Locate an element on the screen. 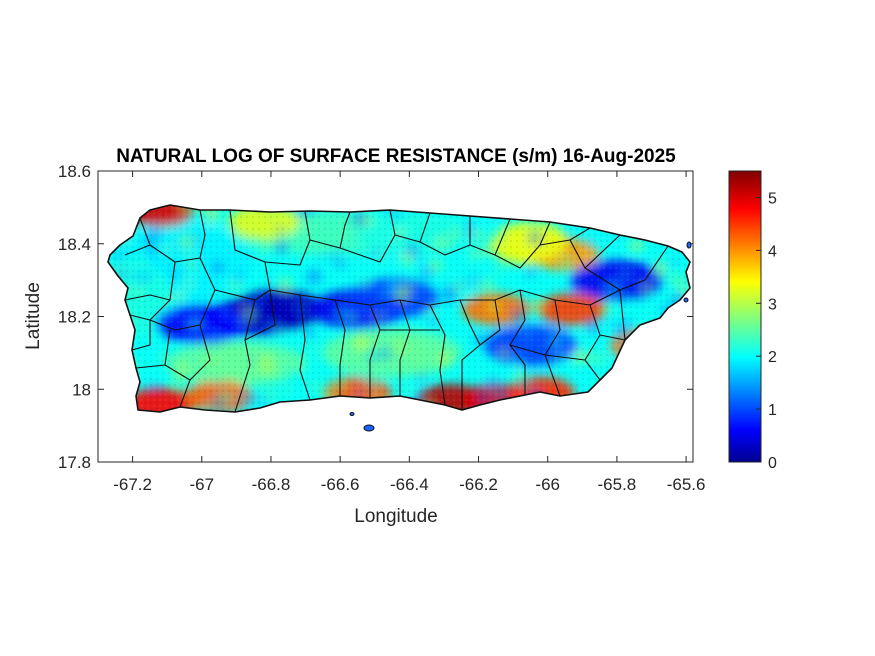 Image resolution: width=875 pixels, height=656 pixels. y-tick-label: 18.2 is located at coordinates (74, 317).